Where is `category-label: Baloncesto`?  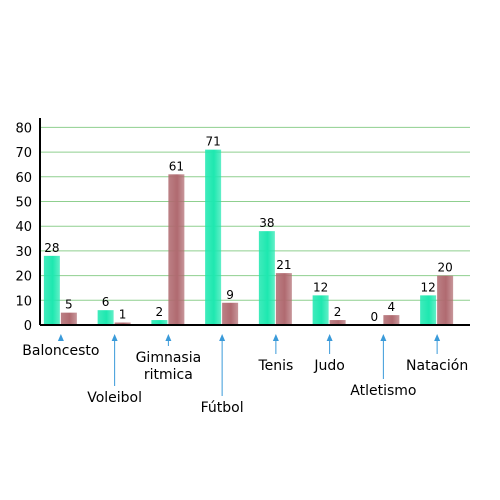 category-label: Baloncesto is located at coordinates (60, 351).